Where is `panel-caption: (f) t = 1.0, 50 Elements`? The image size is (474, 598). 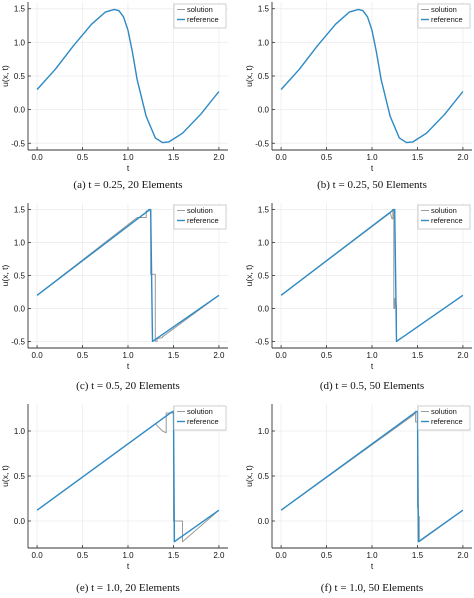 panel-caption: (f) t = 1.0, 50 Elements is located at coordinates (372, 588).